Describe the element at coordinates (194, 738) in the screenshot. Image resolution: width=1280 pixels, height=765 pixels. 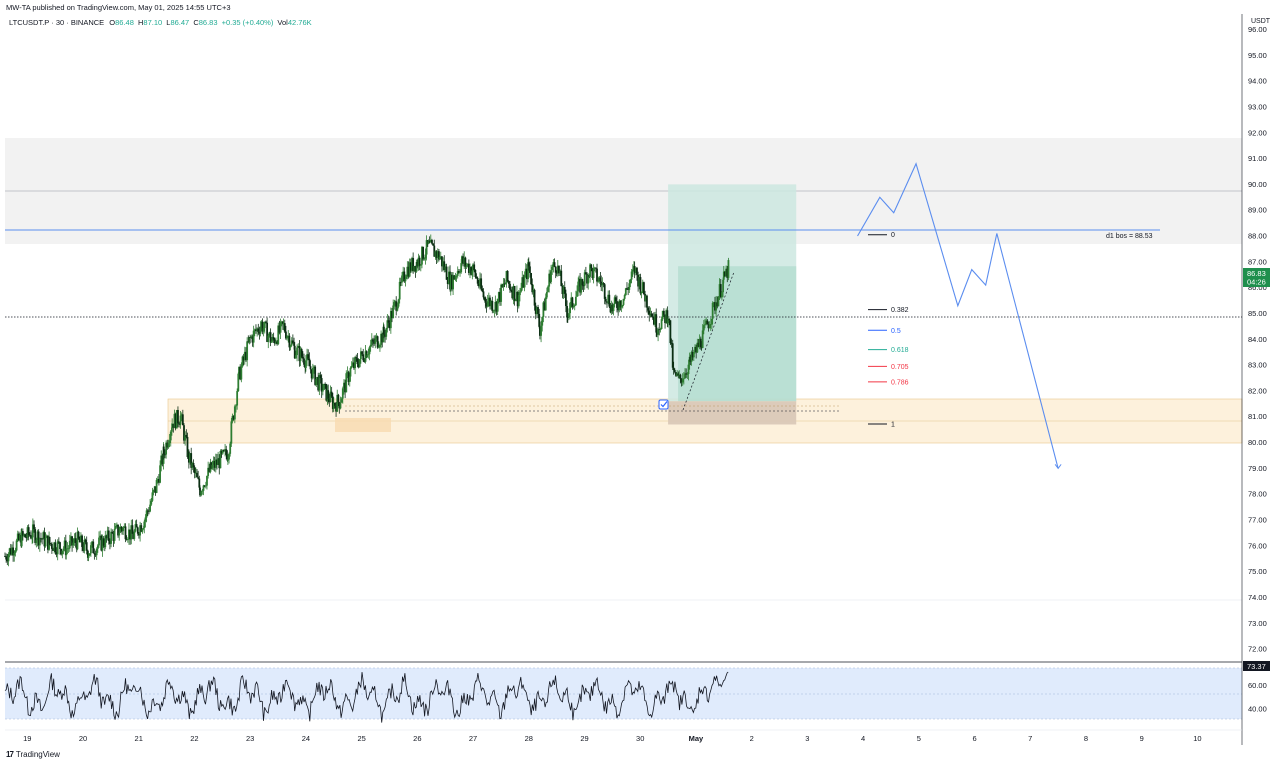
I see `time-tick-label: 22` at that location.